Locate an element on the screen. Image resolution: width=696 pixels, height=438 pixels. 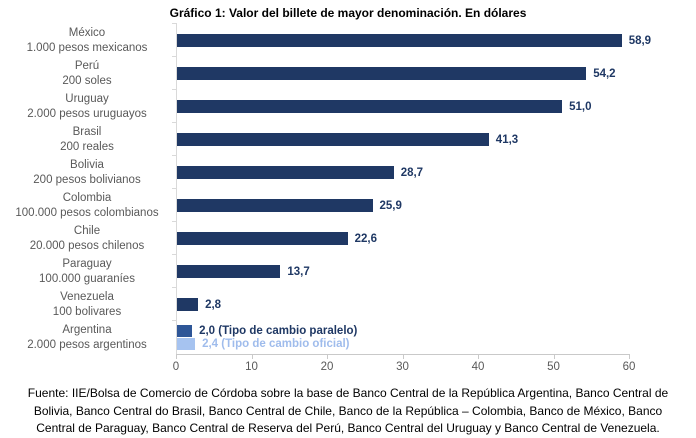
bar-line: 22,6 is located at coordinates (436, 238).